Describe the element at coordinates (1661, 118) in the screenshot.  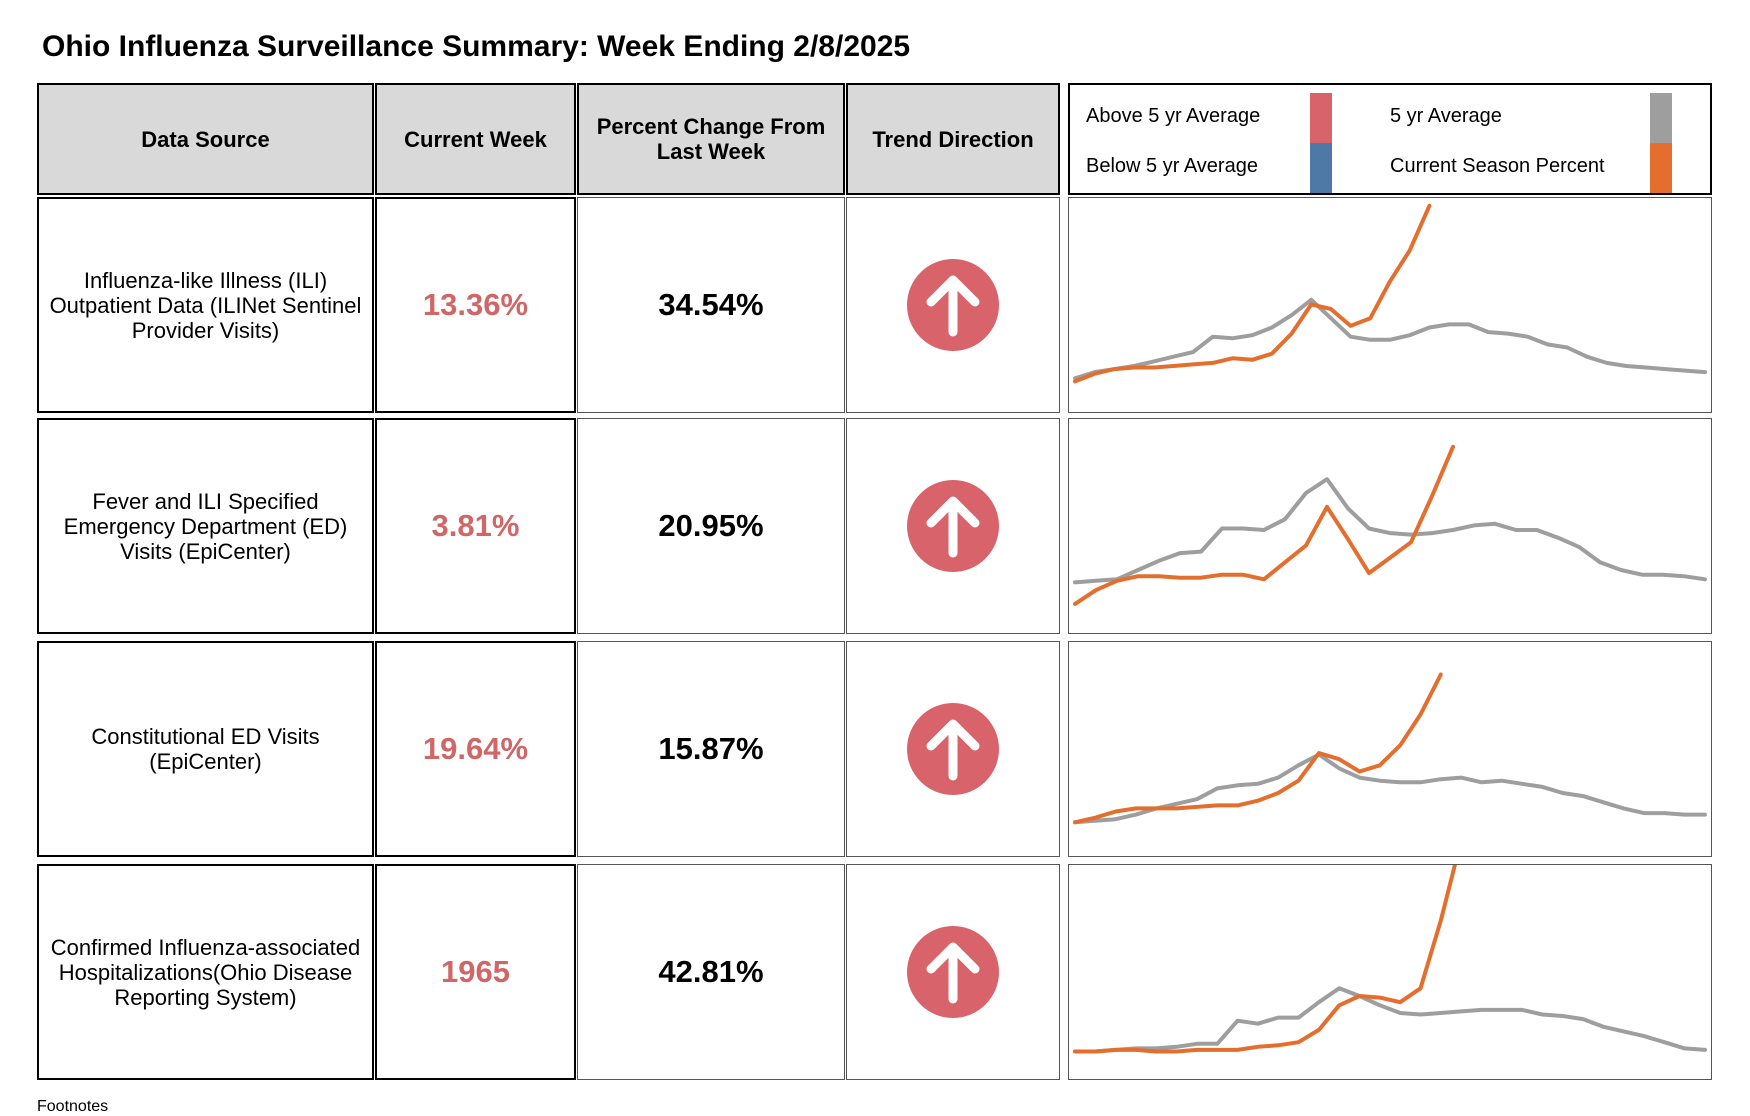
I see `legend-swatch-five-yr` at that location.